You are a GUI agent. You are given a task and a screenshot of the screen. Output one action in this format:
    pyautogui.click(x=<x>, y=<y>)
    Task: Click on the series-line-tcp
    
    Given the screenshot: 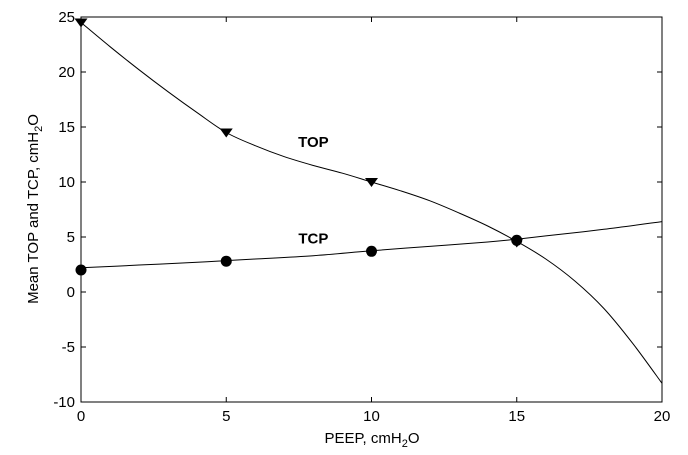 What is the action you would take?
    pyautogui.click(x=371, y=245)
    